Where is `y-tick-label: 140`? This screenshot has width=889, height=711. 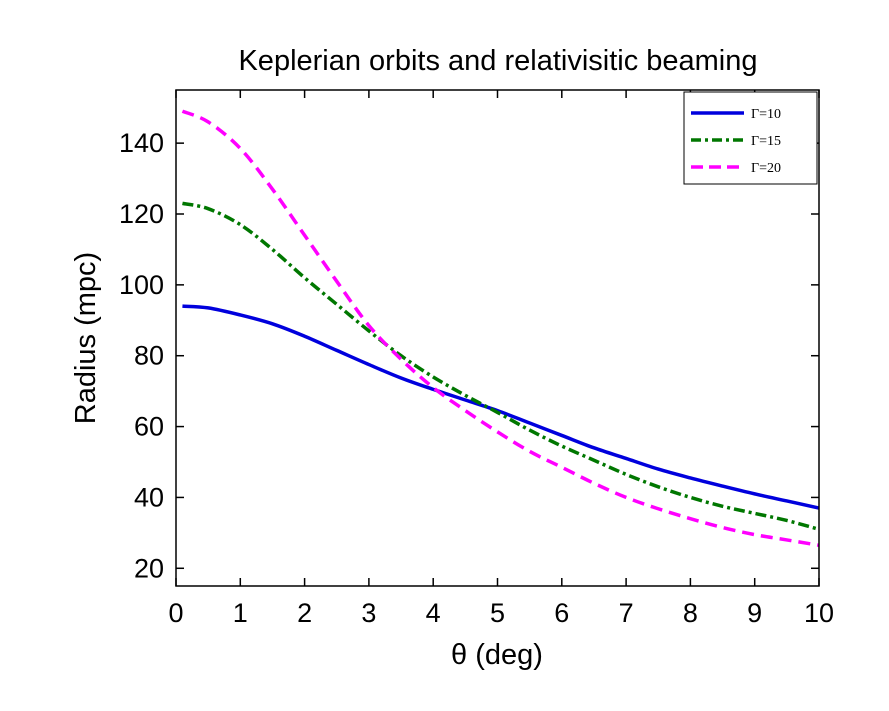 y-tick-label: 140 is located at coordinates (141, 143).